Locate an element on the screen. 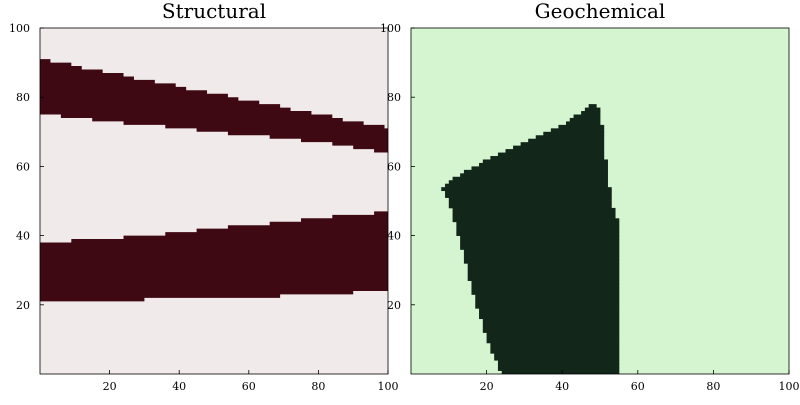 The height and width of the screenshot is (405, 800). structural-x-tick-label: 60 is located at coordinates (249, 386).